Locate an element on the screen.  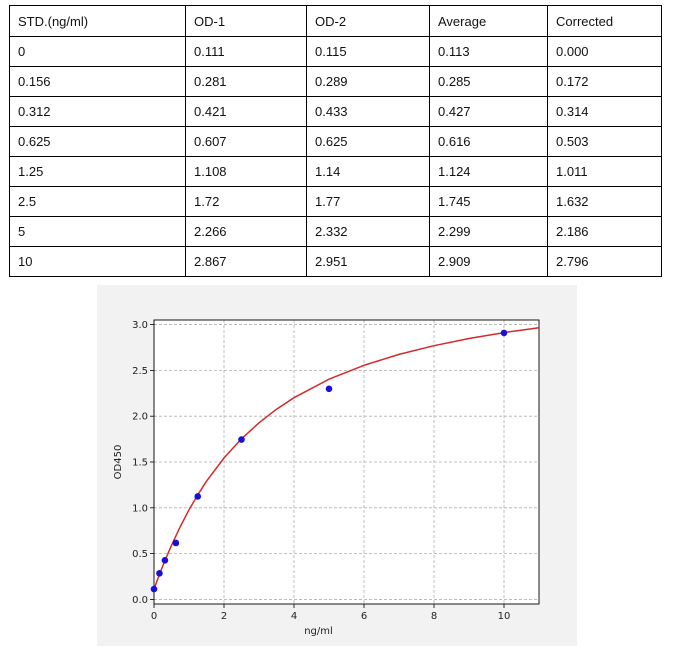
table-cell: 0.289 is located at coordinates (368, 81).